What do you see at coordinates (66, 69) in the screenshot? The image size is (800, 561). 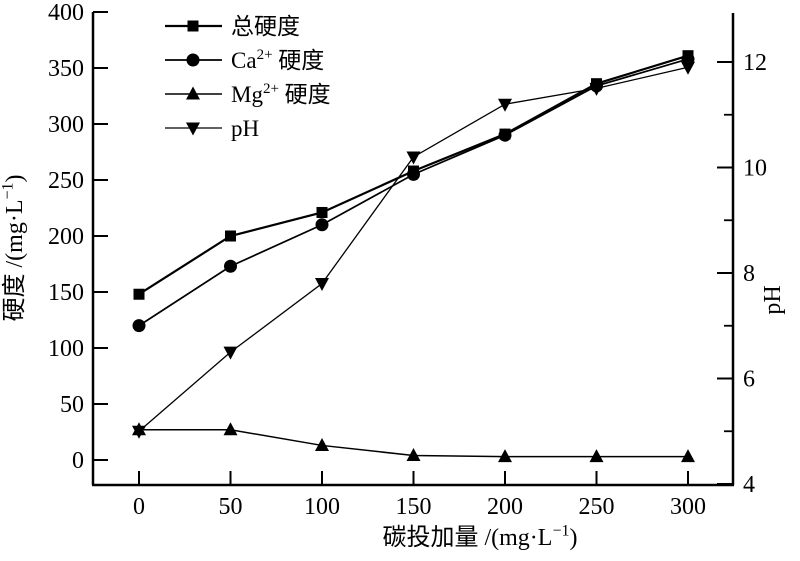 I see `left-axis-tick-label: 350` at bounding box center [66, 69].